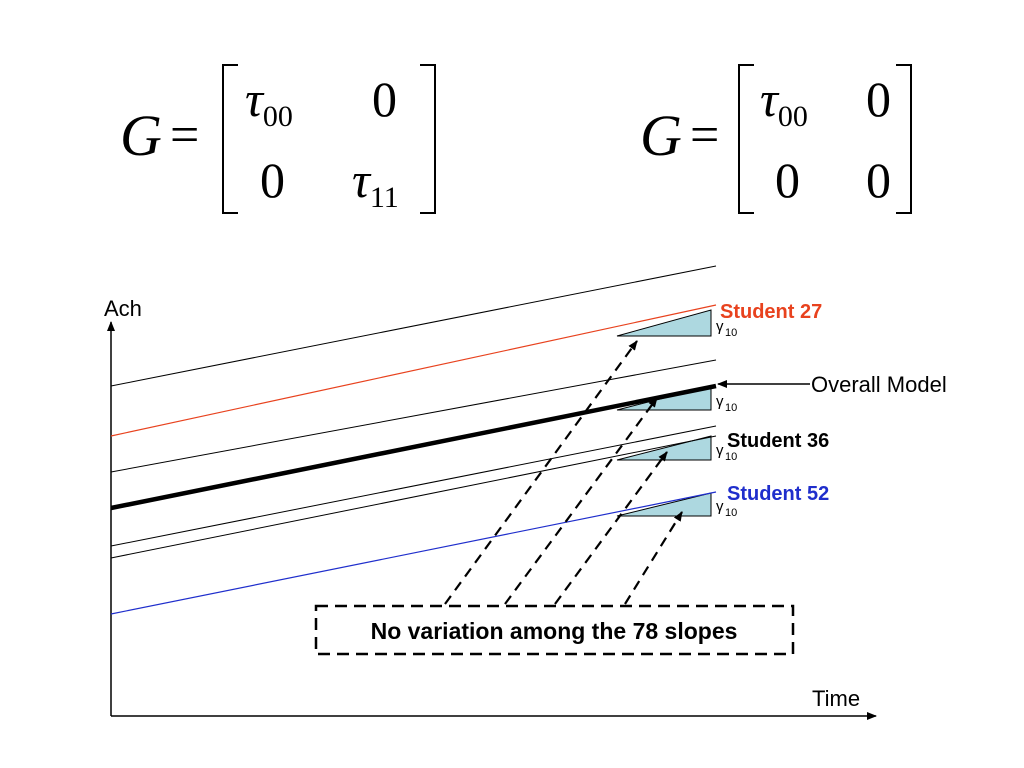  I want to click on y-axis-label: Ach, so click(123, 308).